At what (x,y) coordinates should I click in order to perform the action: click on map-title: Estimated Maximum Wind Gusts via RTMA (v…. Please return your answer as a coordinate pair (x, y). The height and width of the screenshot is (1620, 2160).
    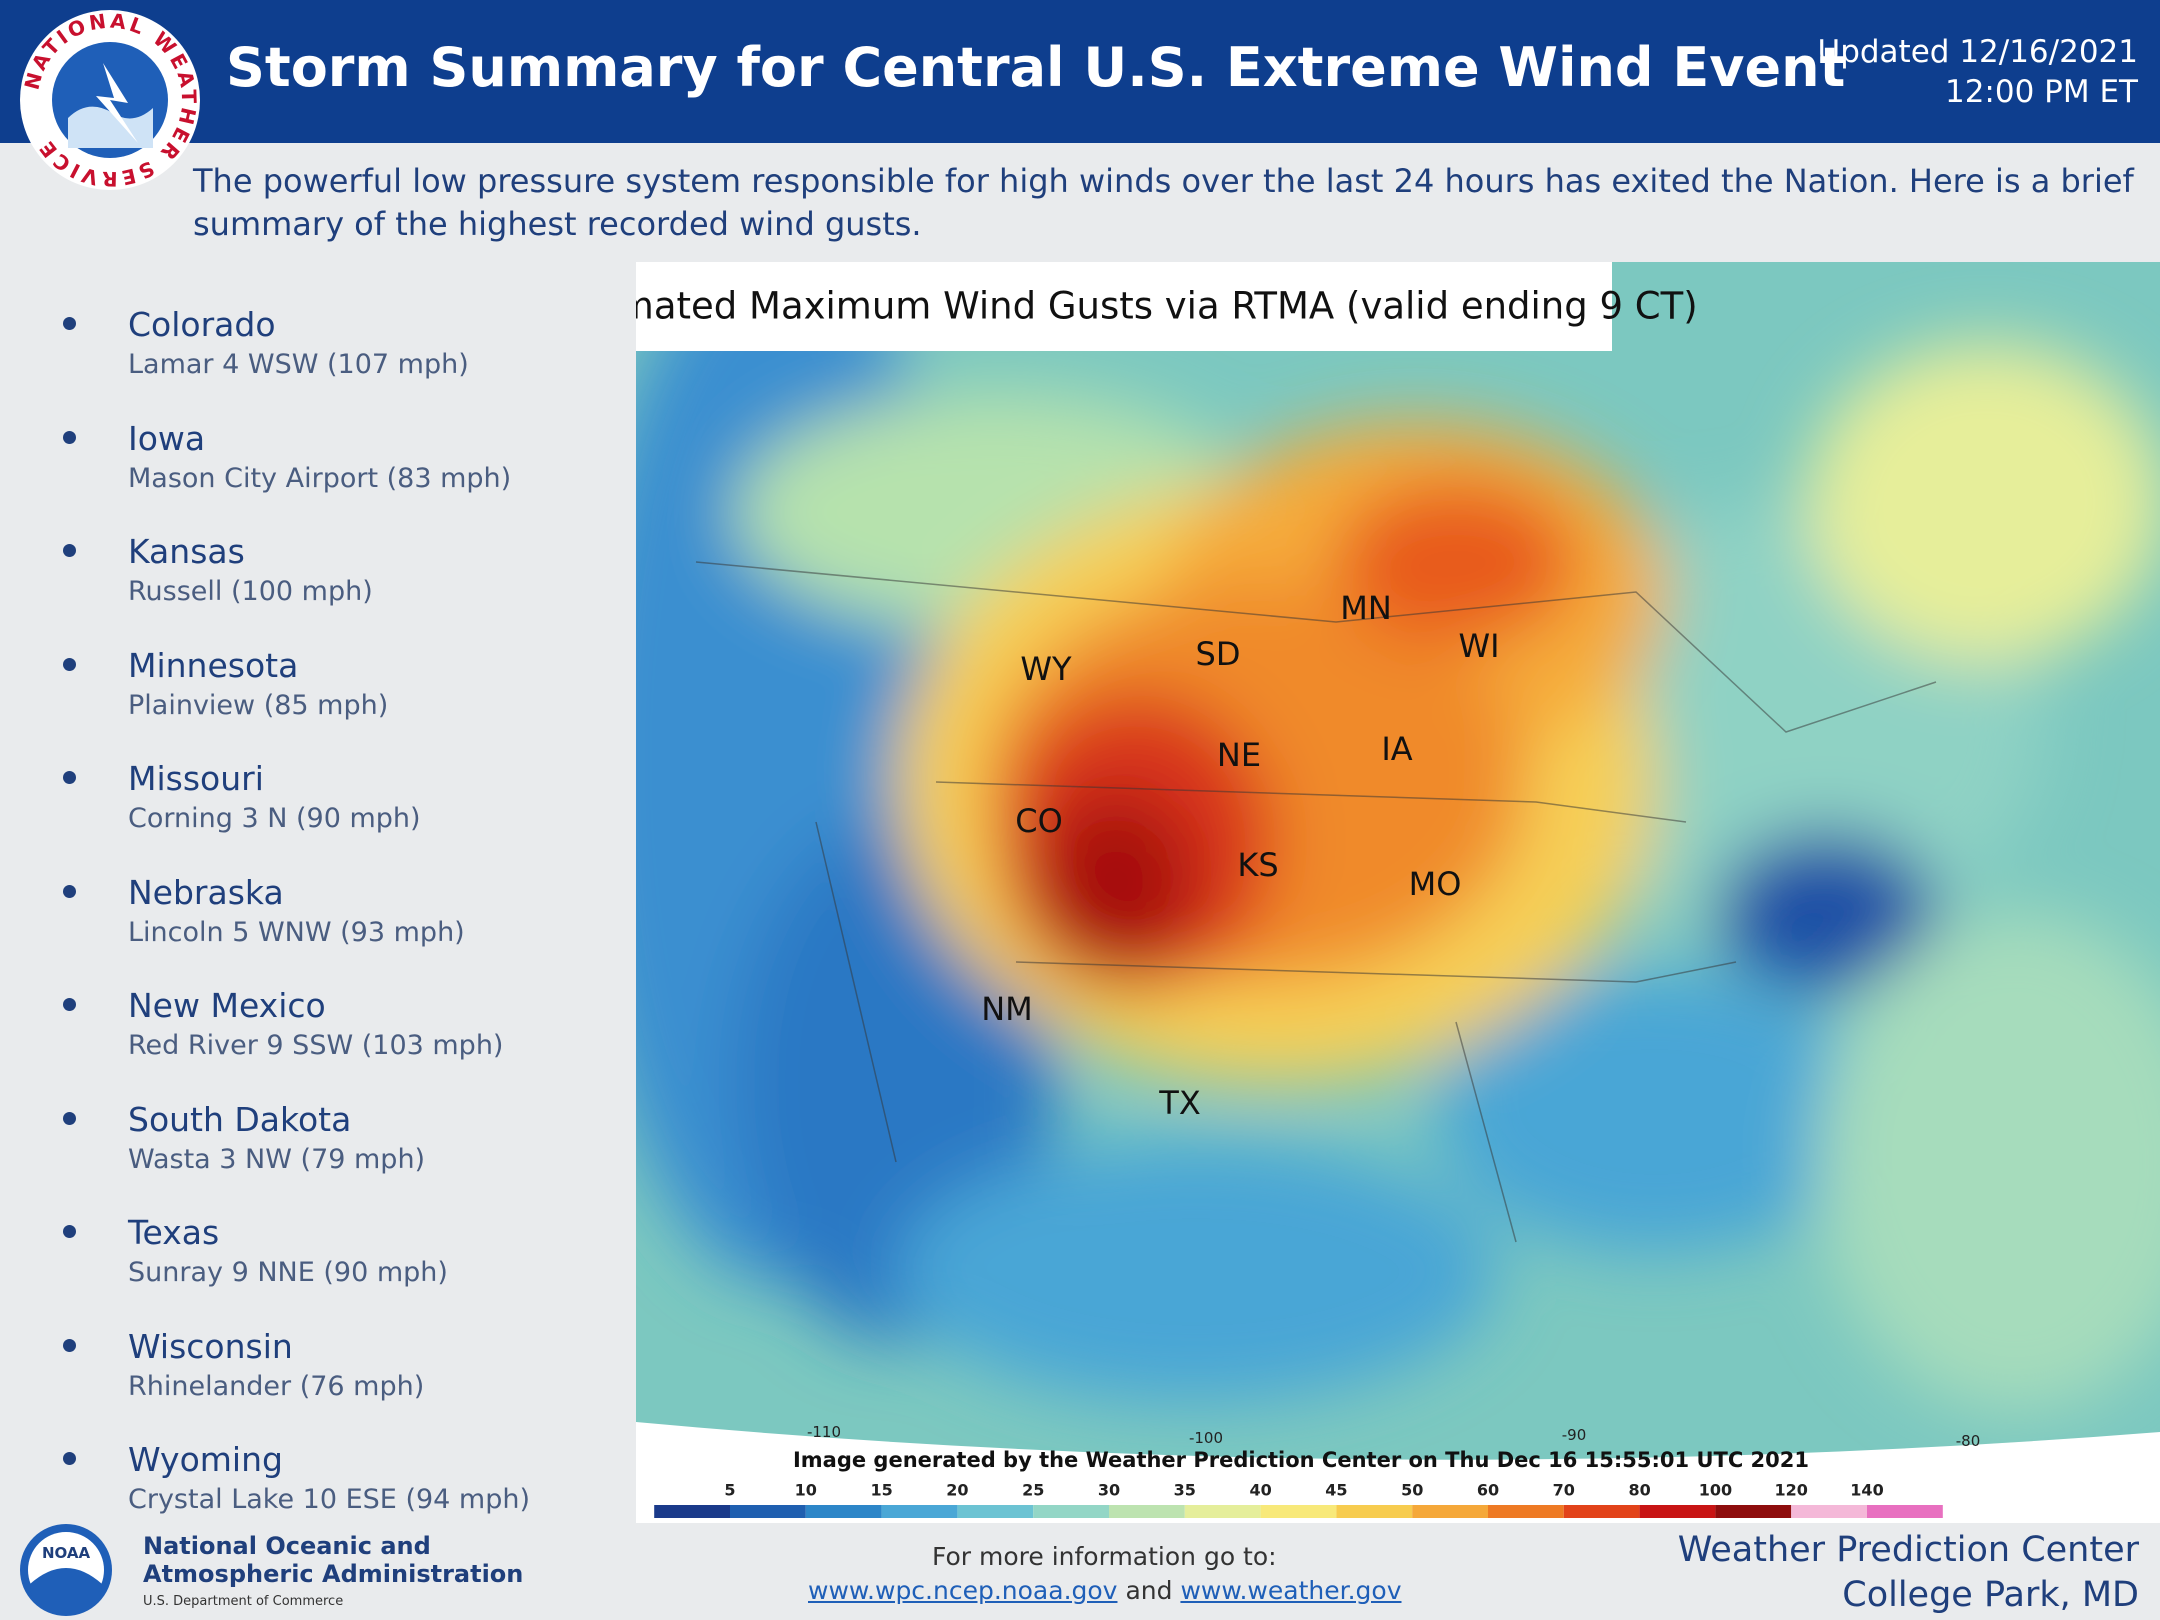
    Looking at the image, I should click on (1167, 306).